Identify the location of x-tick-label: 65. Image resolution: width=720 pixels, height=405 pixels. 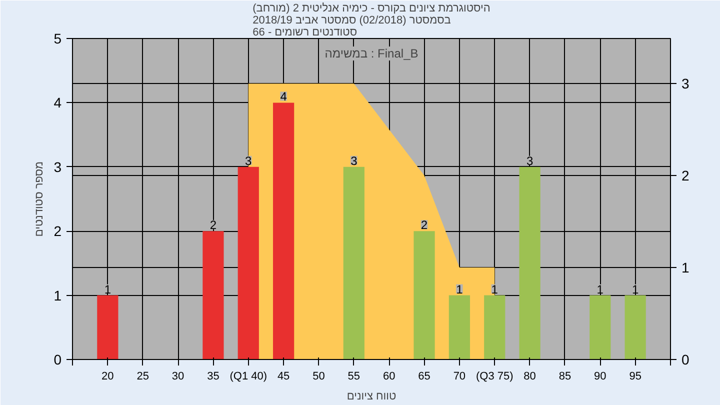
(424, 376).